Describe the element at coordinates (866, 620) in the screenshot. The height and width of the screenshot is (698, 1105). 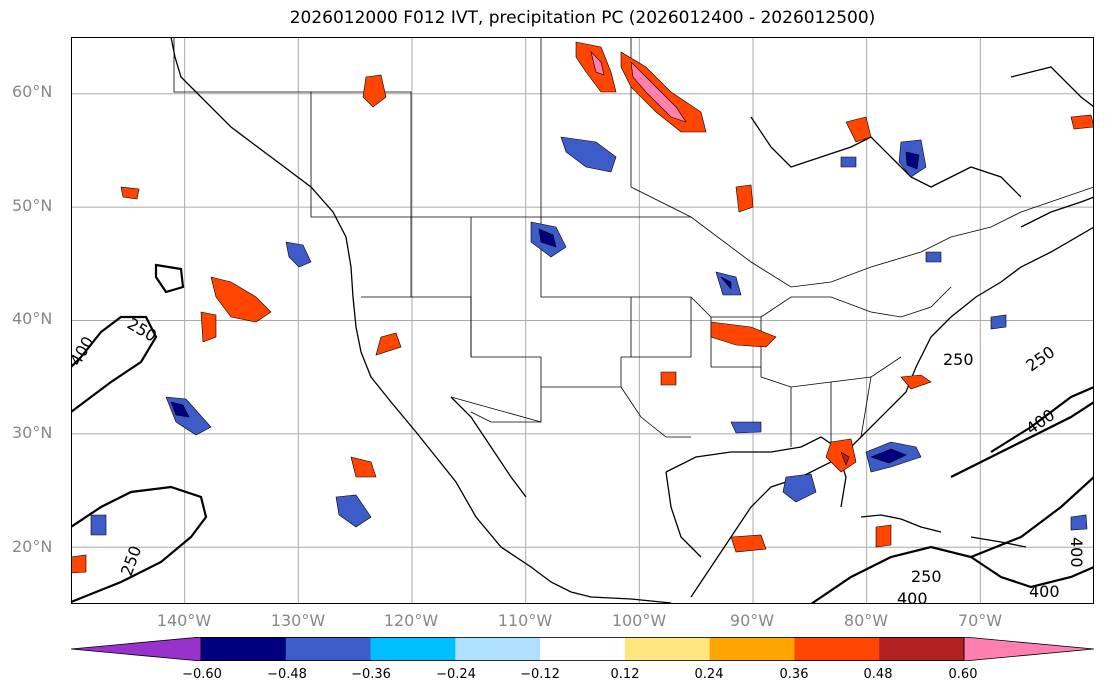
I see `lon-label: 80°W` at that location.